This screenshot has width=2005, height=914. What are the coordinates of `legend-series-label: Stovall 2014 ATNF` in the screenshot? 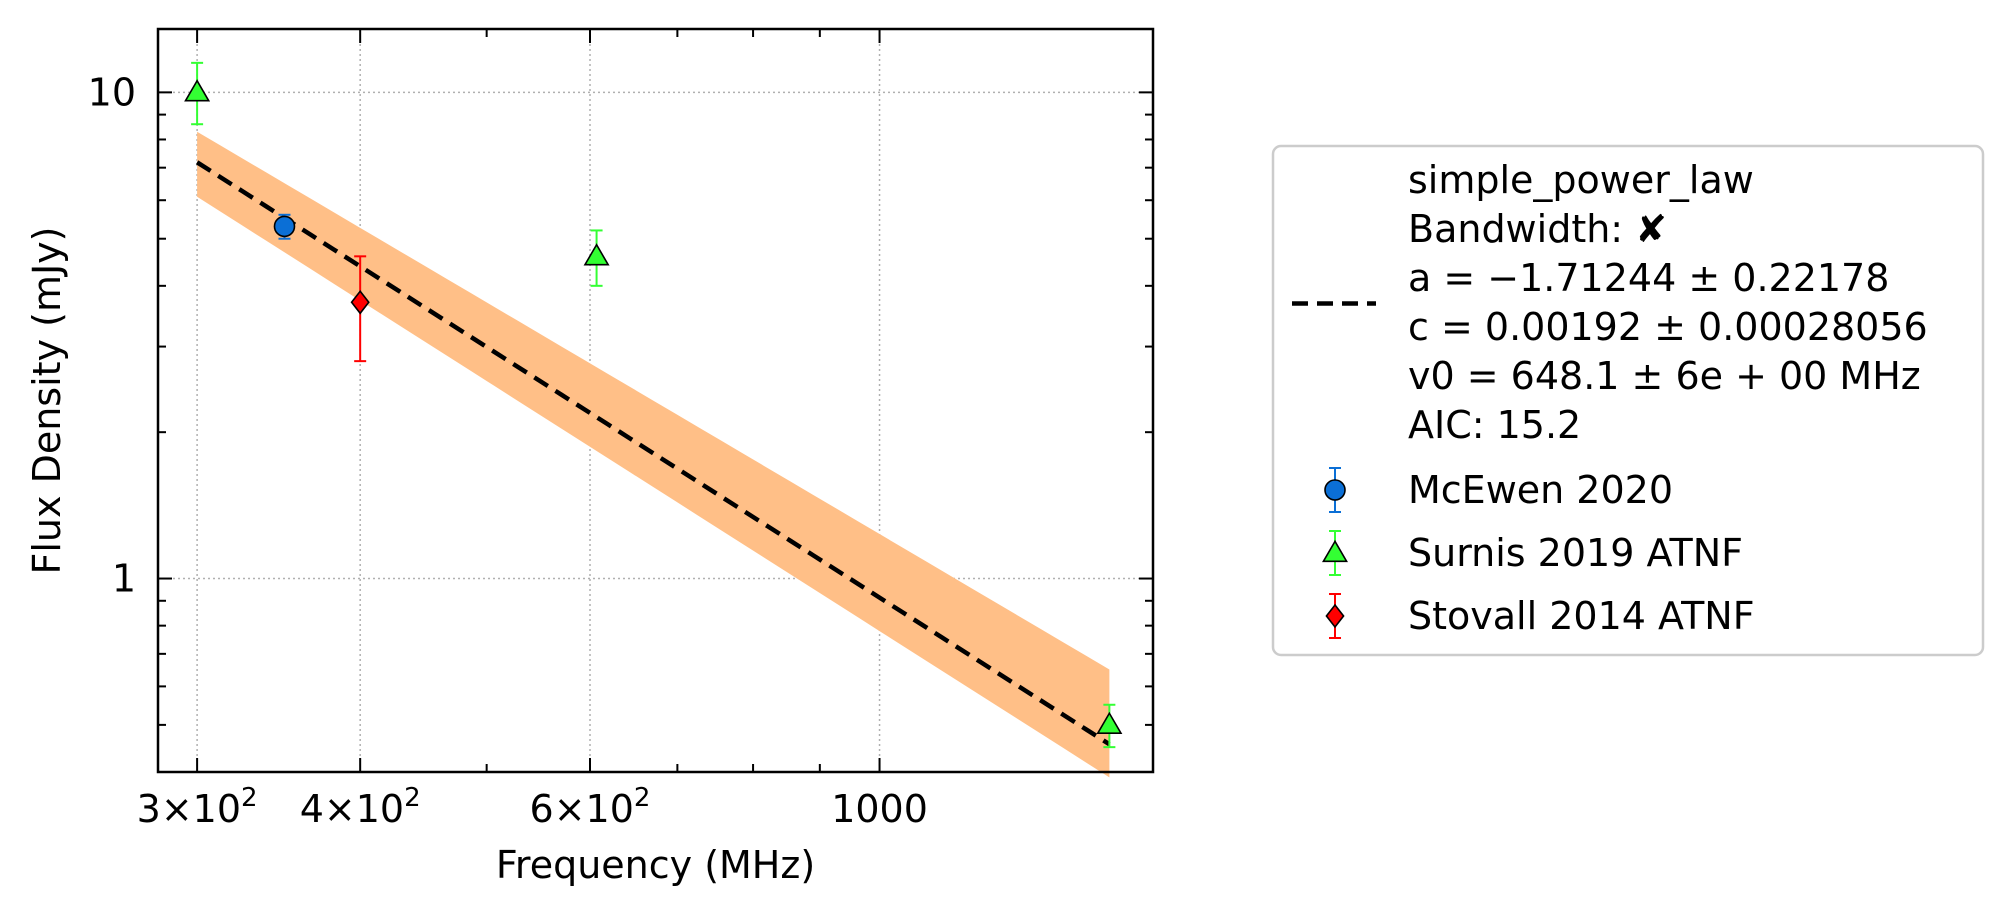 It's located at (1581, 616).